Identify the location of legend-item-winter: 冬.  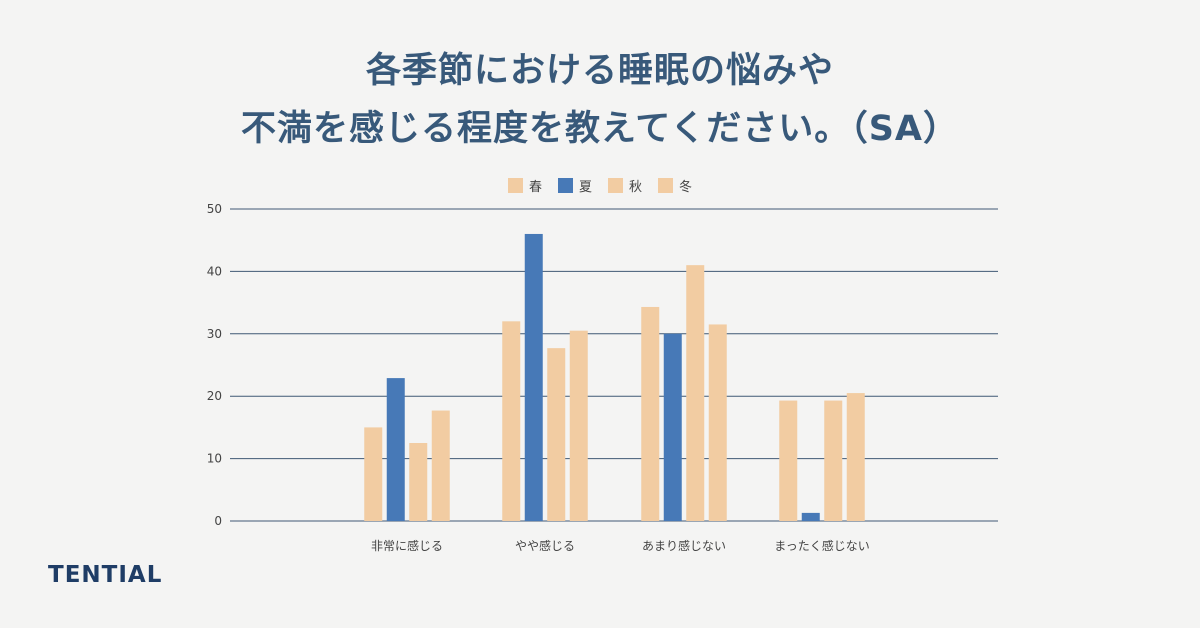
(675, 185).